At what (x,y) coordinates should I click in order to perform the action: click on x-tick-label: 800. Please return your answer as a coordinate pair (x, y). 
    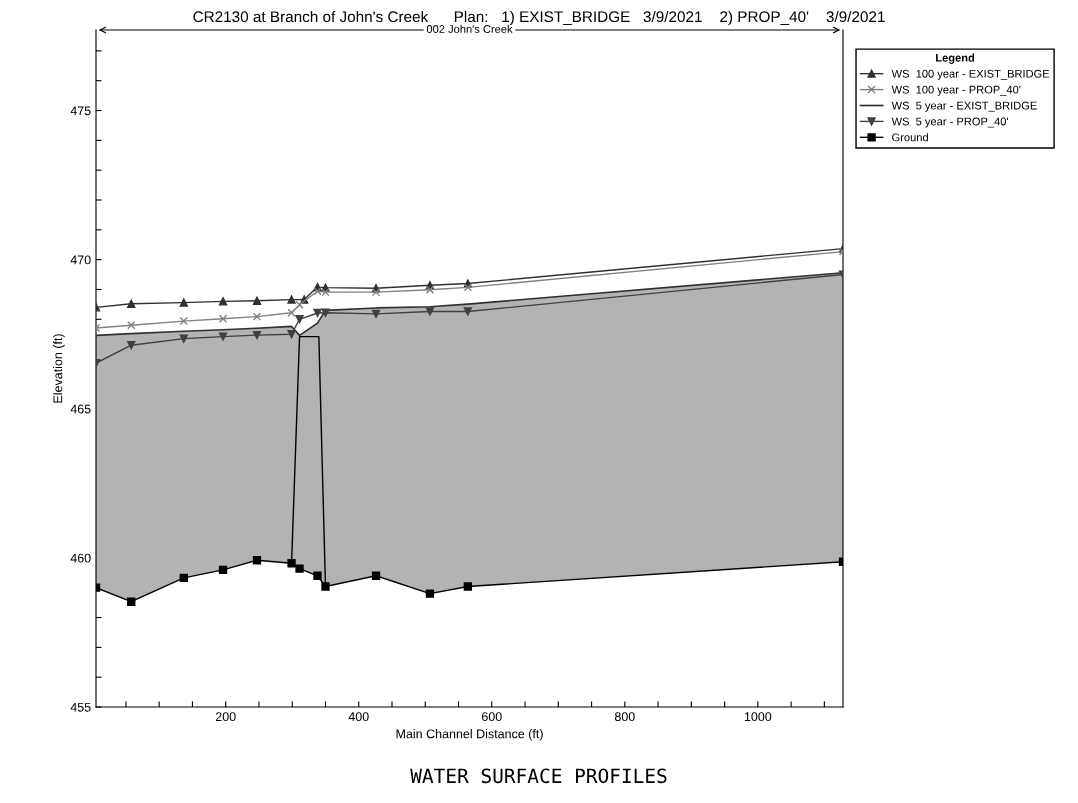
    Looking at the image, I should click on (624, 717).